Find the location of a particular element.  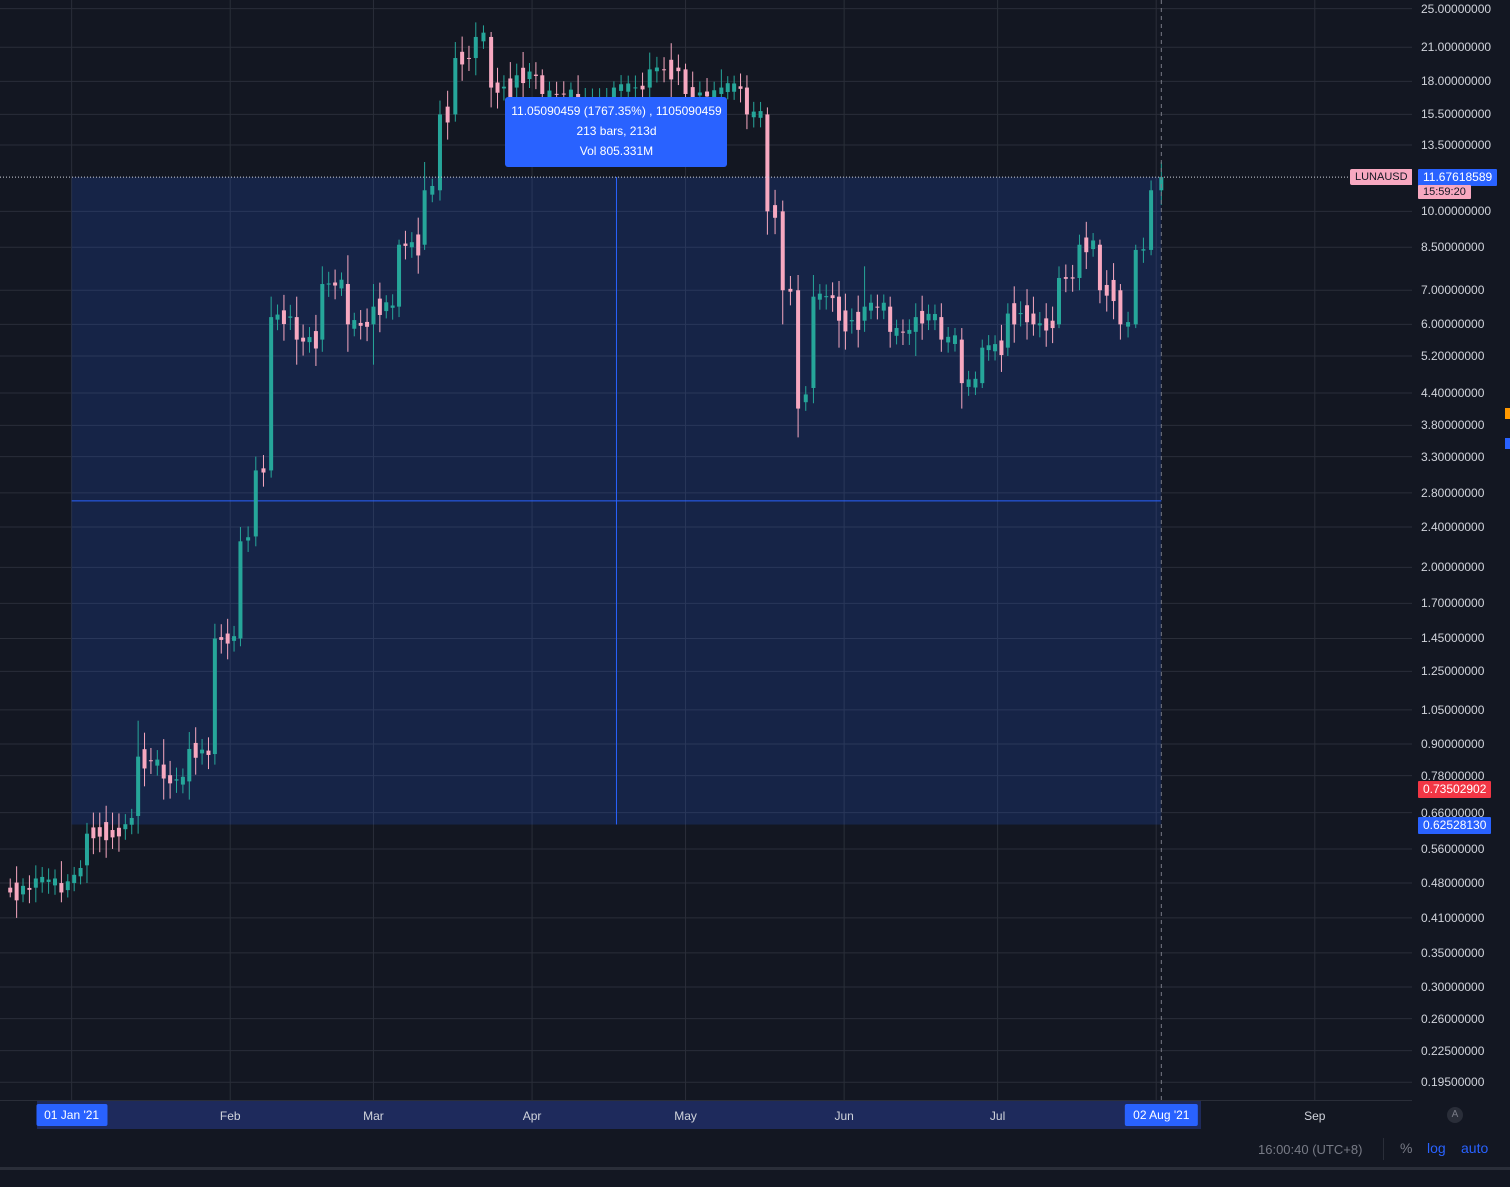

price-tick-label: 1.25000000 is located at coordinates (1453, 671).